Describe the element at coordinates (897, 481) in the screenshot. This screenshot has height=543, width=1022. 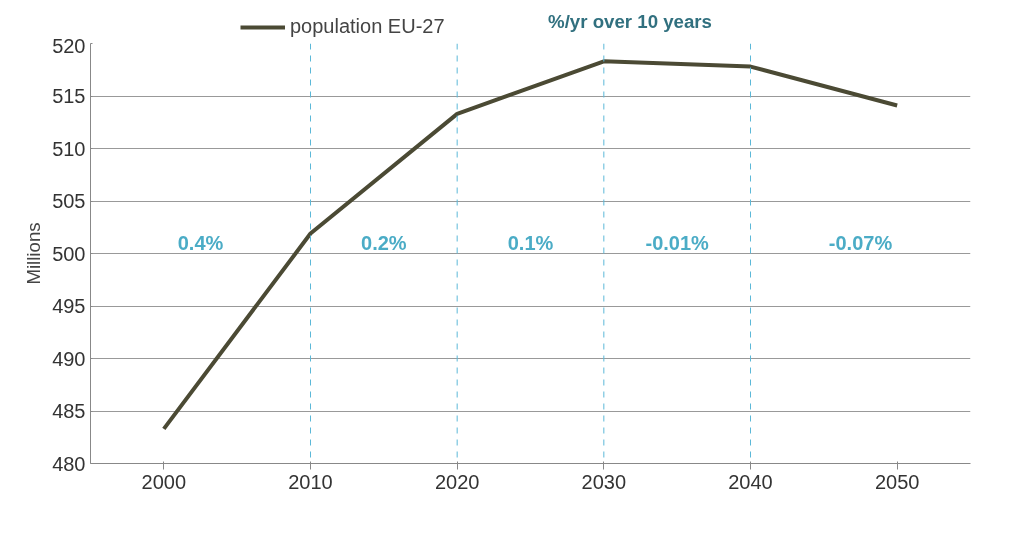
I see `x-tick-label: 2050` at that location.